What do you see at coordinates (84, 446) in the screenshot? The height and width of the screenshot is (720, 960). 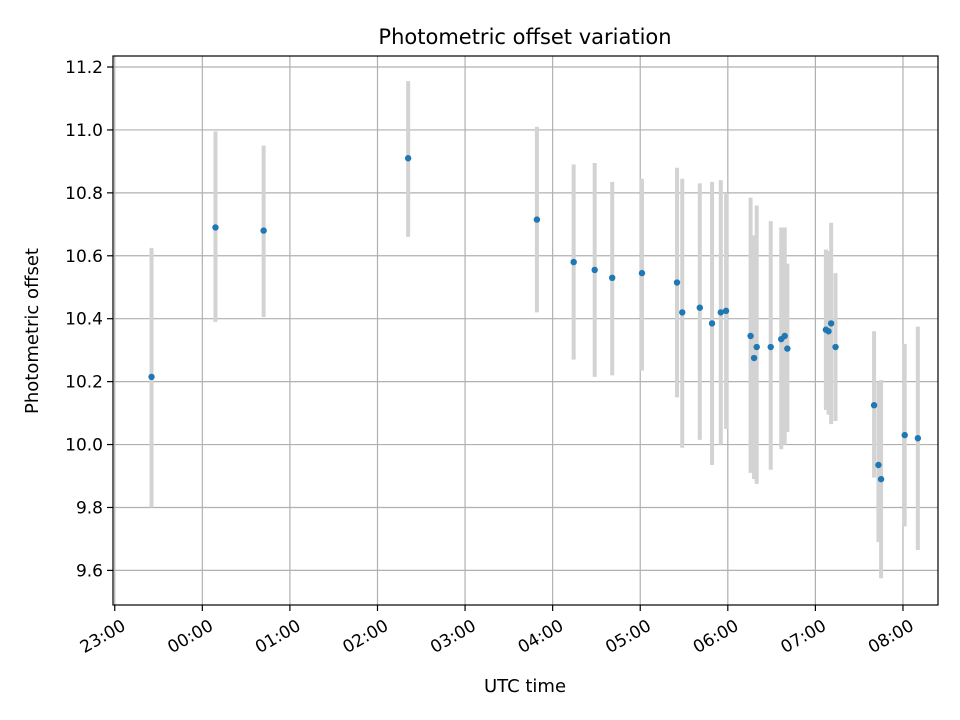 I see `y-tick-label: 10.0` at bounding box center [84, 446].